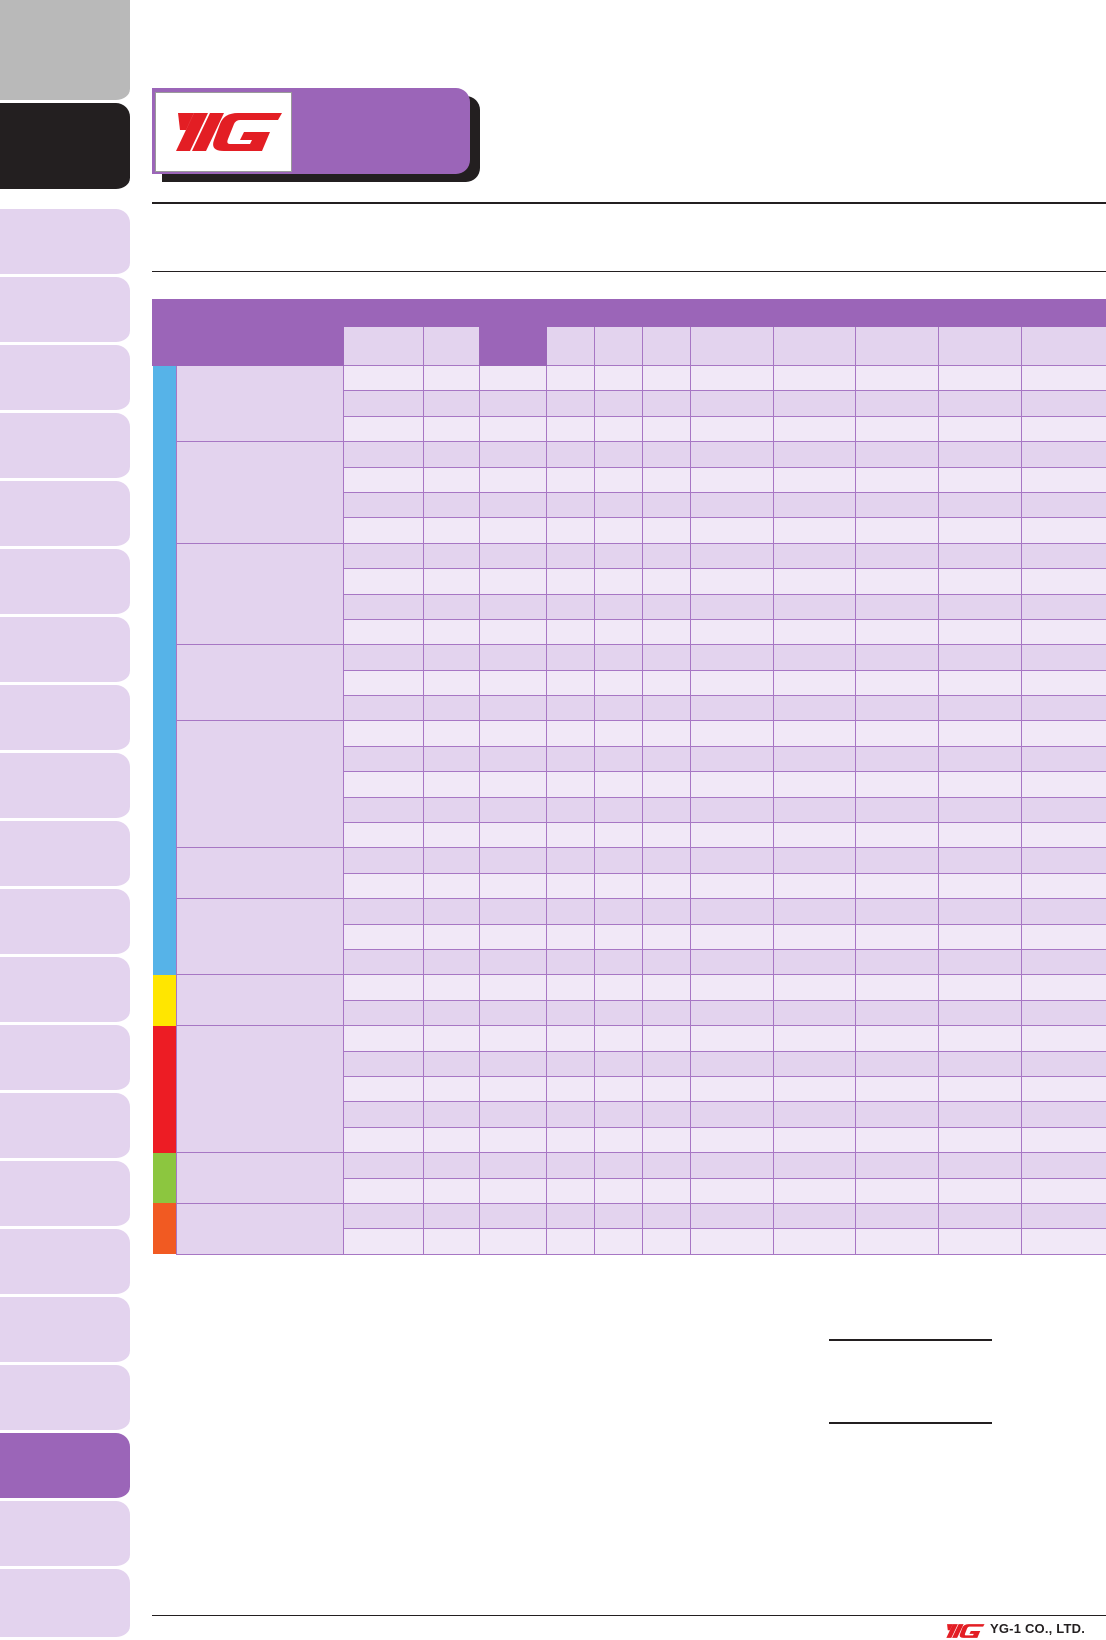 Image resolution: width=1106 pixels, height=1640 pixels. Describe the element at coordinates (629, 1615) in the screenshot. I see `footer-rule` at that location.